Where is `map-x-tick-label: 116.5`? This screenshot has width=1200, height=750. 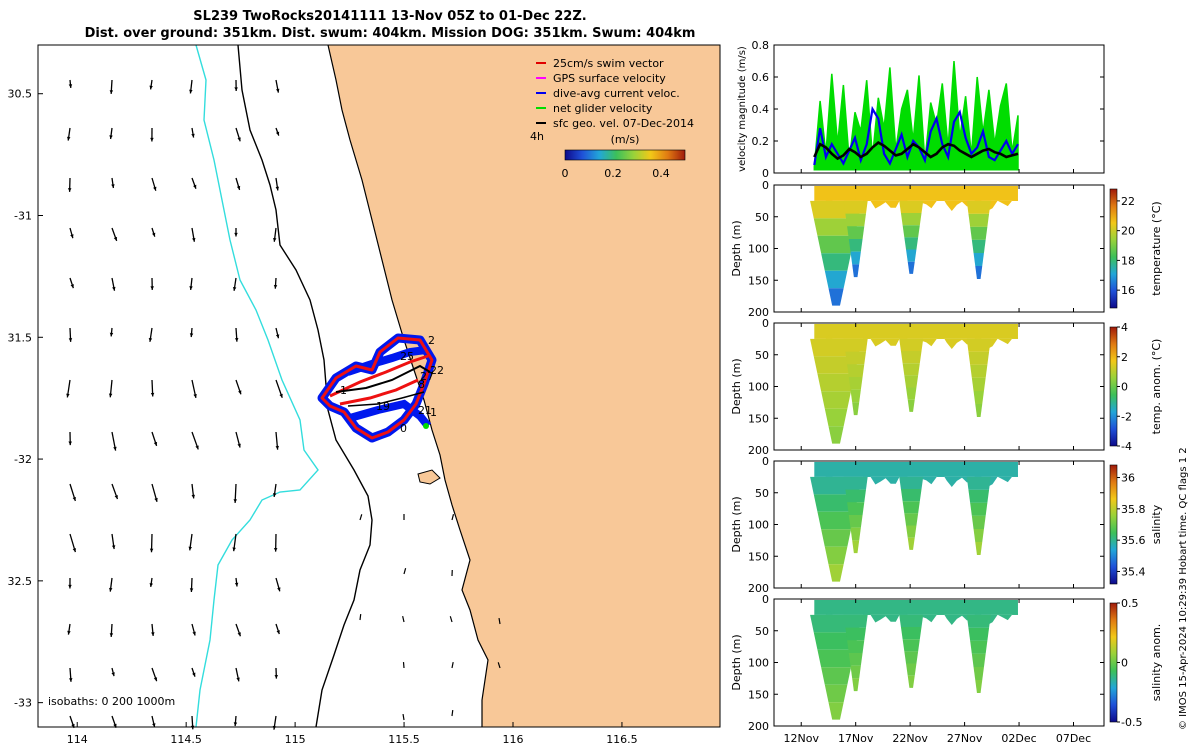 map-x-tick-label: 116.5 is located at coordinates (622, 739).